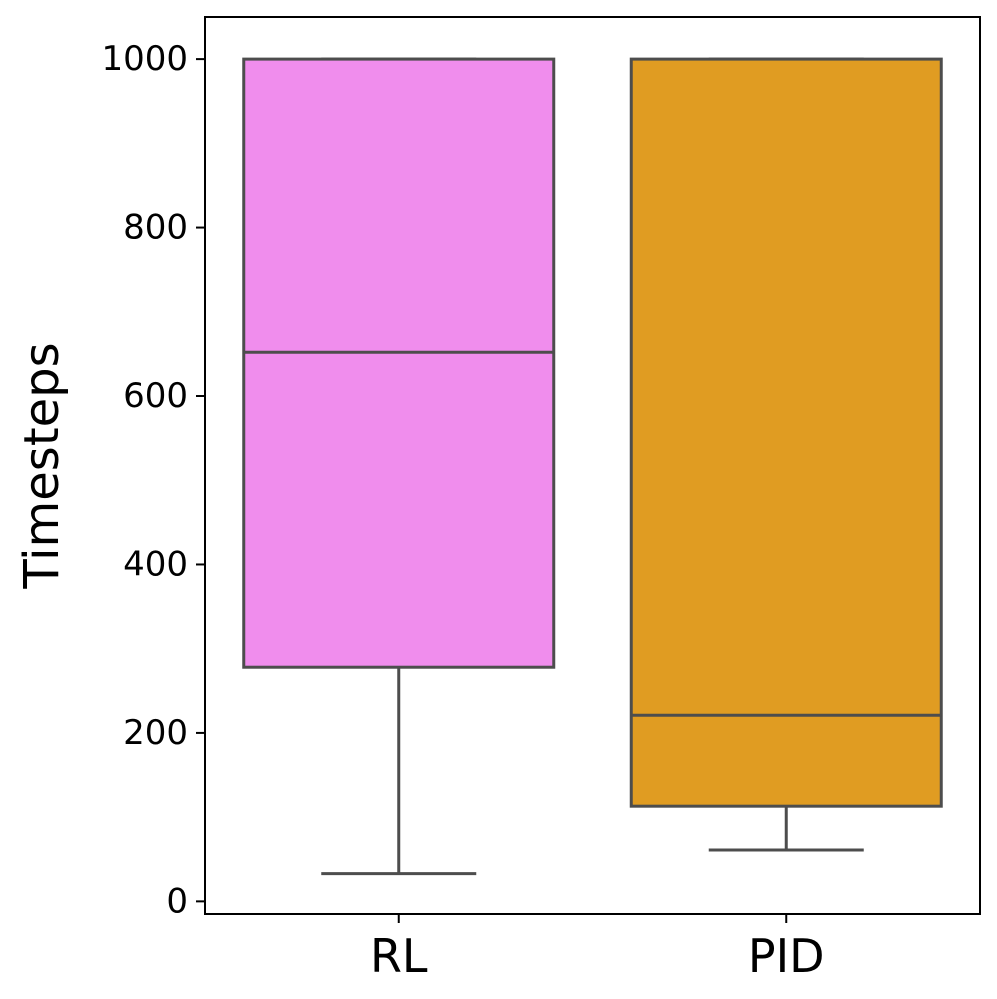 The width and height of the screenshot is (997, 999). Describe the element at coordinates (177, 901) in the screenshot. I see `y-tick-label-0: 0` at that location.